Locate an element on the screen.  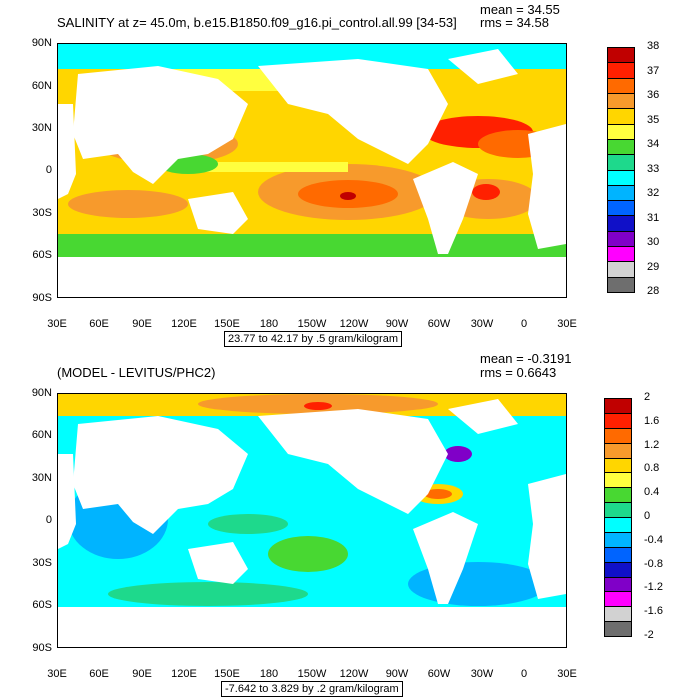
colorbar-label: 35 is located at coordinates (653, 119).